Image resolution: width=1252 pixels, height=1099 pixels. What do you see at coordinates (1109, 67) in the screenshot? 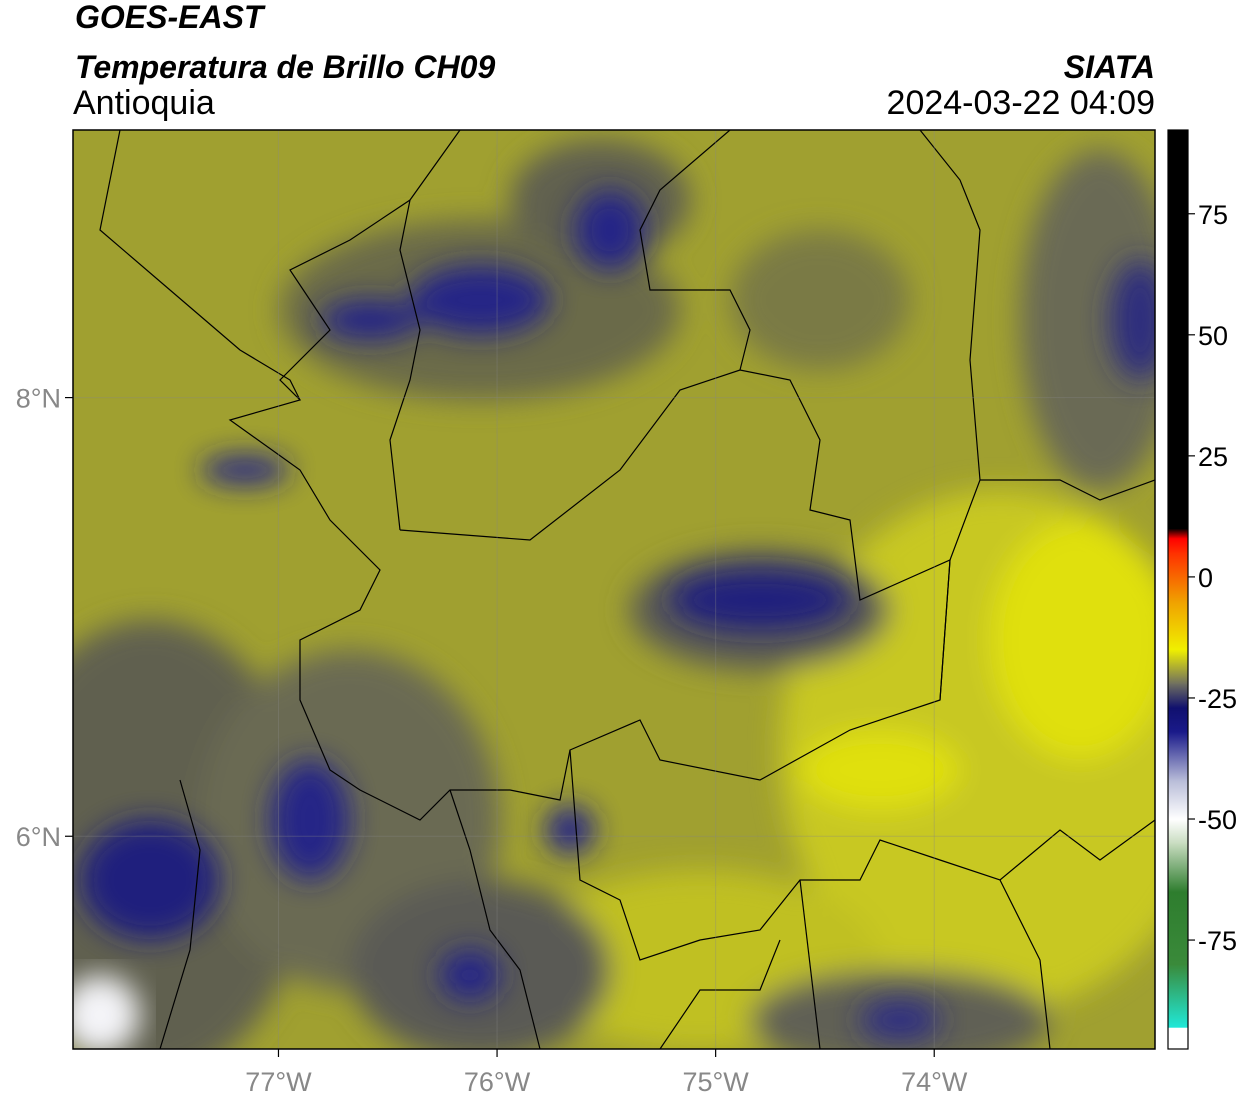
I see `source: SIATA` at bounding box center [1109, 67].